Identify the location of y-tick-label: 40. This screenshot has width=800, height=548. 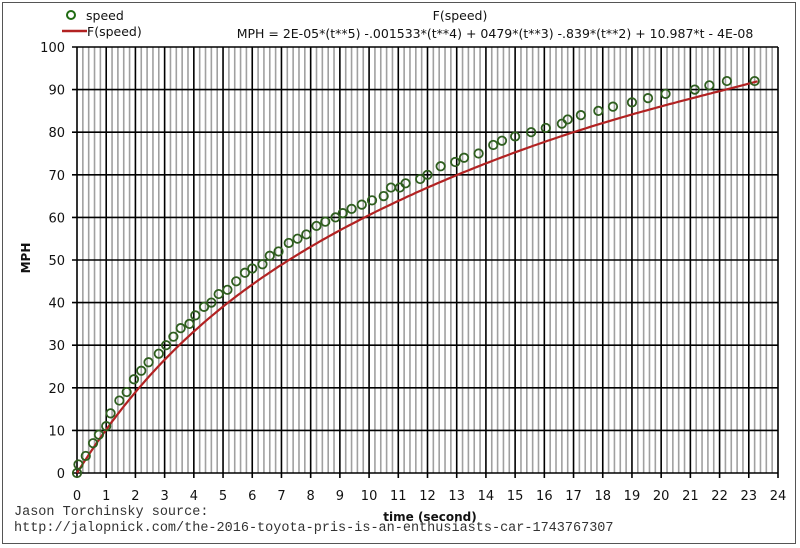
(56, 304).